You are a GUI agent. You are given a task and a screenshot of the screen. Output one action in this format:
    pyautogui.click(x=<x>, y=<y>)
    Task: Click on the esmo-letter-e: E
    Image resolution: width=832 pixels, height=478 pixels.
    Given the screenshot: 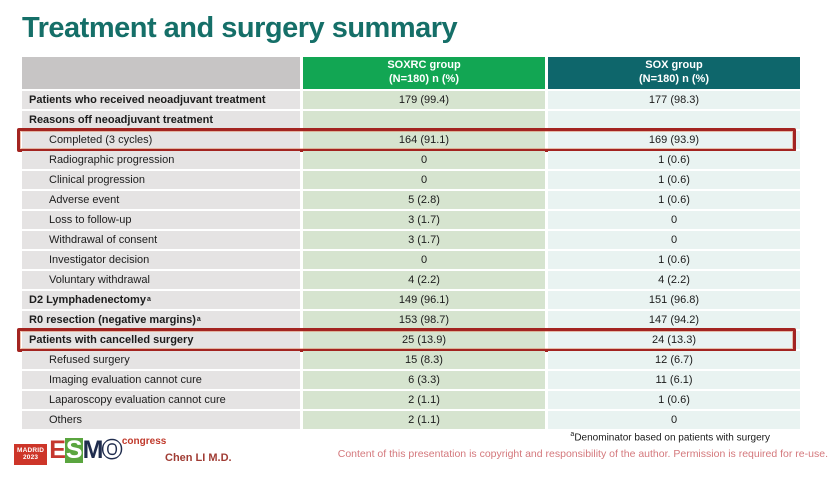 What is the action you would take?
    pyautogui.click(x=57, y=450)
    